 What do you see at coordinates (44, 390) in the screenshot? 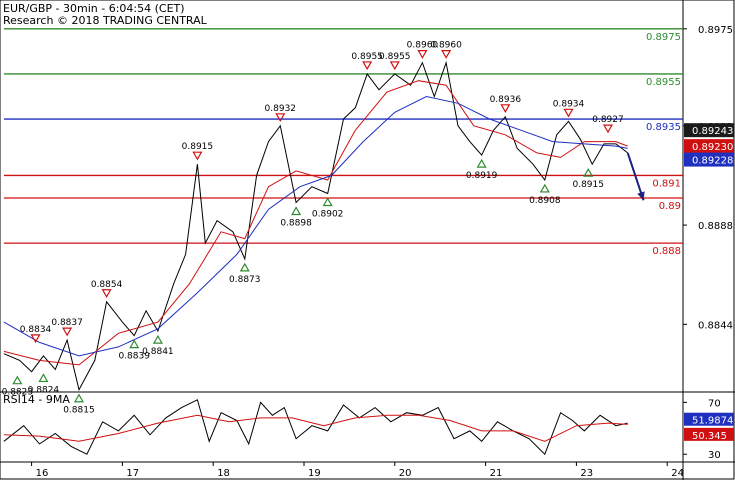
I see `support-marker-label: 0.8824` at bounding box center [44, 390].